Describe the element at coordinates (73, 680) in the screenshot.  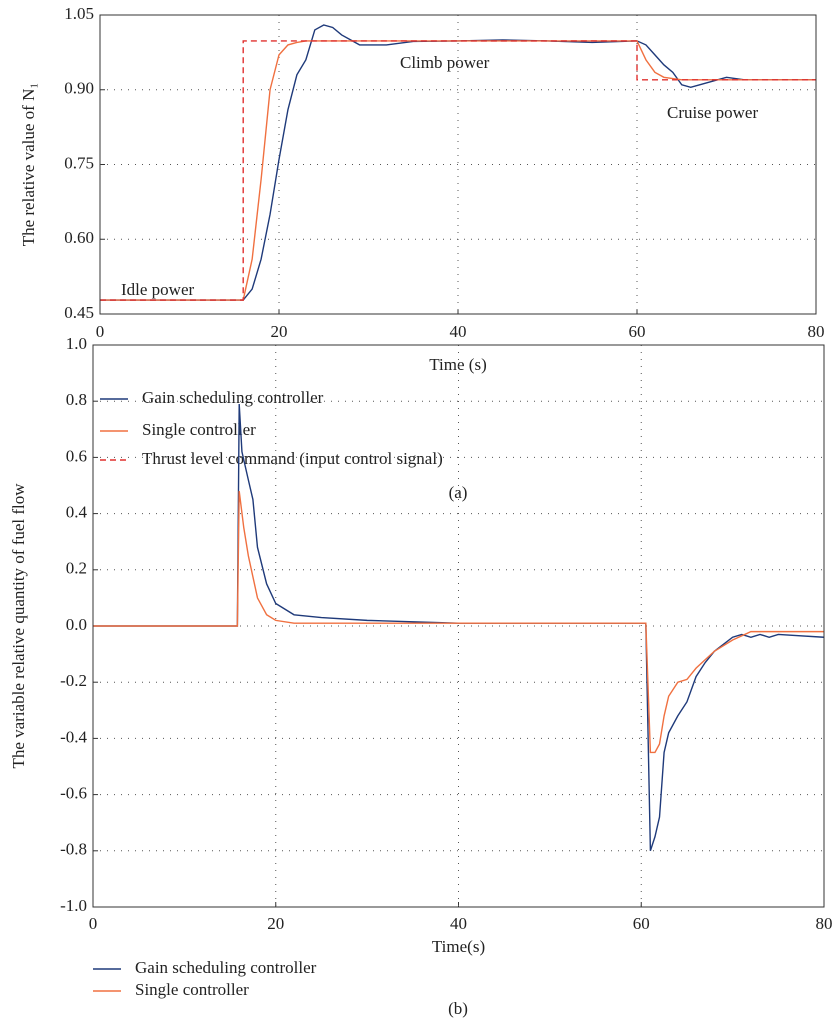
I see `y-tick-label: -0.2` at that location.